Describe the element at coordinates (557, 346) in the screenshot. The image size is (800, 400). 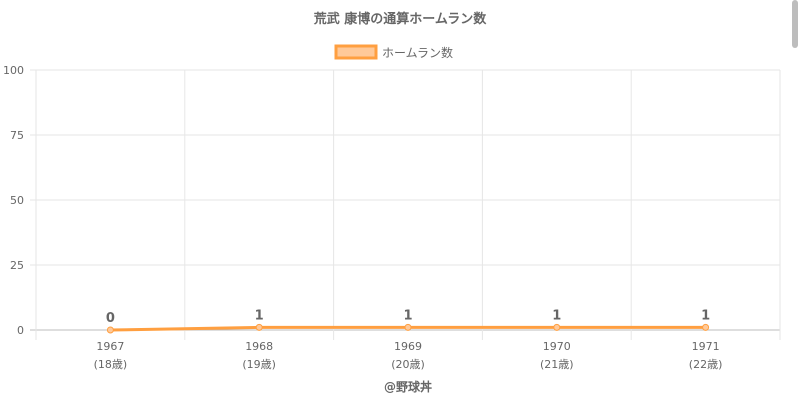
I see `x-tick-label: 1970` at that location.